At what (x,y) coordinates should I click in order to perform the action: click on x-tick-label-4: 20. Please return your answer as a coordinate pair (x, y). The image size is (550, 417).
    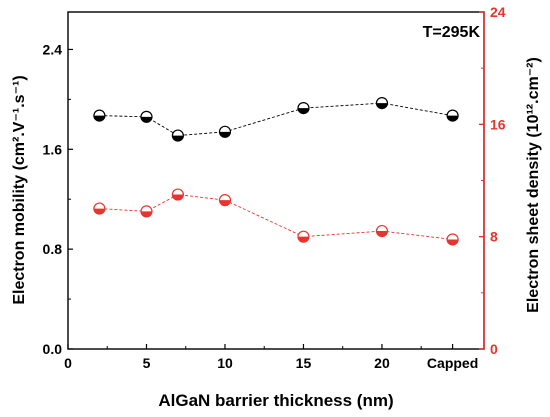
    Looking at the image, I should click on (382, 363).